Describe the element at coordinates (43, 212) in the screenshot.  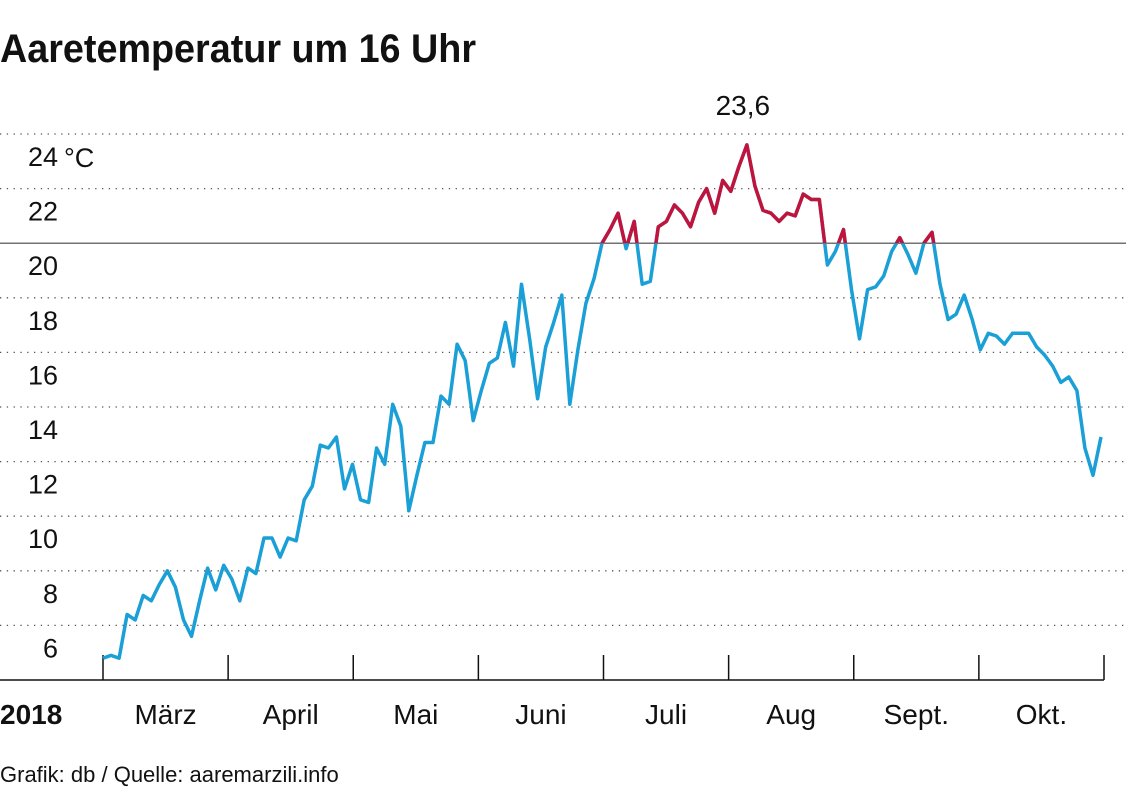
I see `y-tick-label: 22` at that location.